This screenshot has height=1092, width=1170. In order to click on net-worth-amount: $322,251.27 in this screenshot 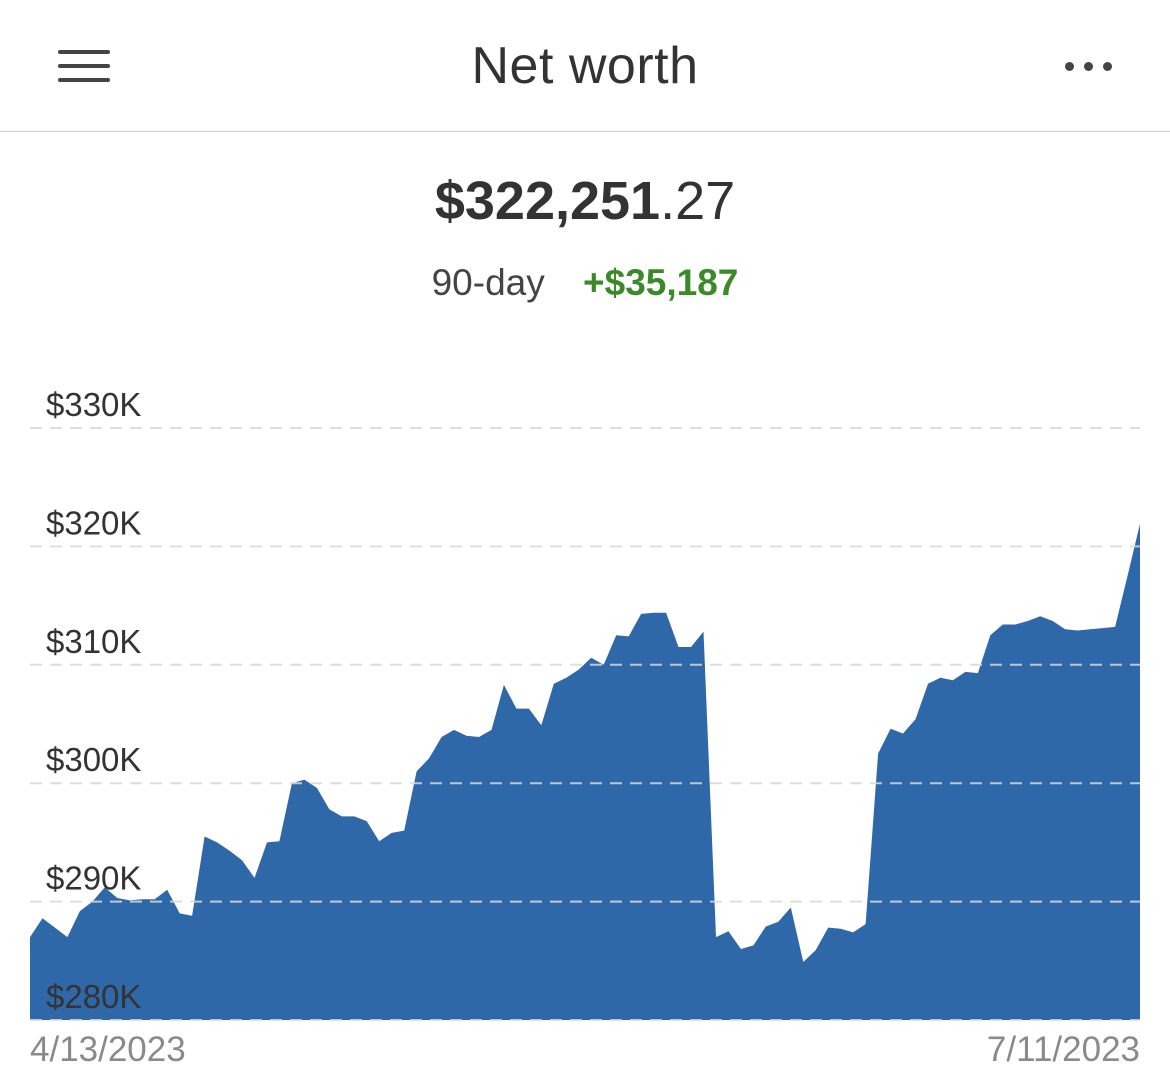, I will do `click(585, 201)`.